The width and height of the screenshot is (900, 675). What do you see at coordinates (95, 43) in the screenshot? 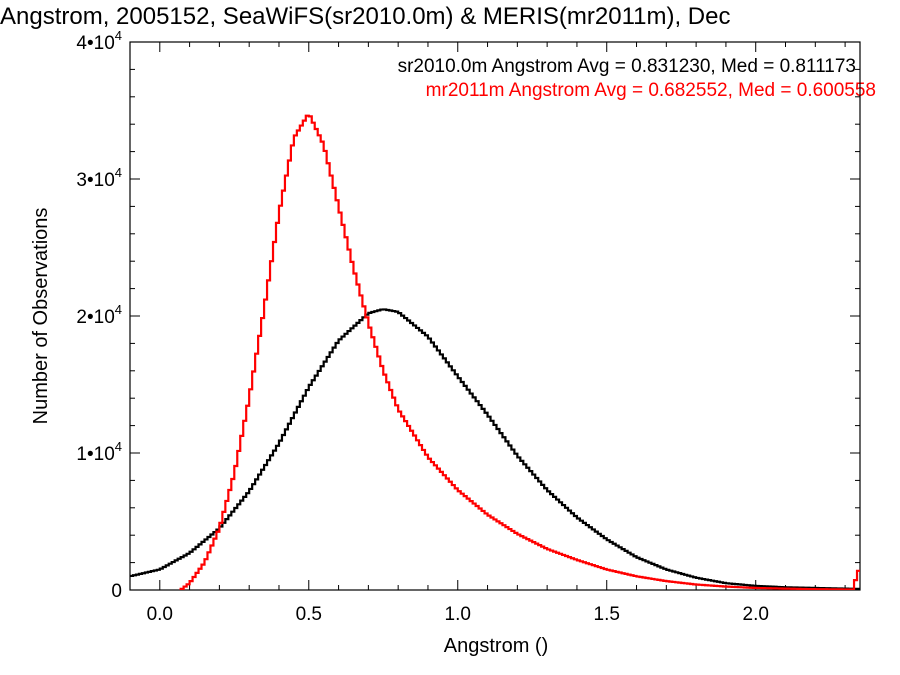
I see `y-tick-base: 4•10` at bounding box center [95, 43].